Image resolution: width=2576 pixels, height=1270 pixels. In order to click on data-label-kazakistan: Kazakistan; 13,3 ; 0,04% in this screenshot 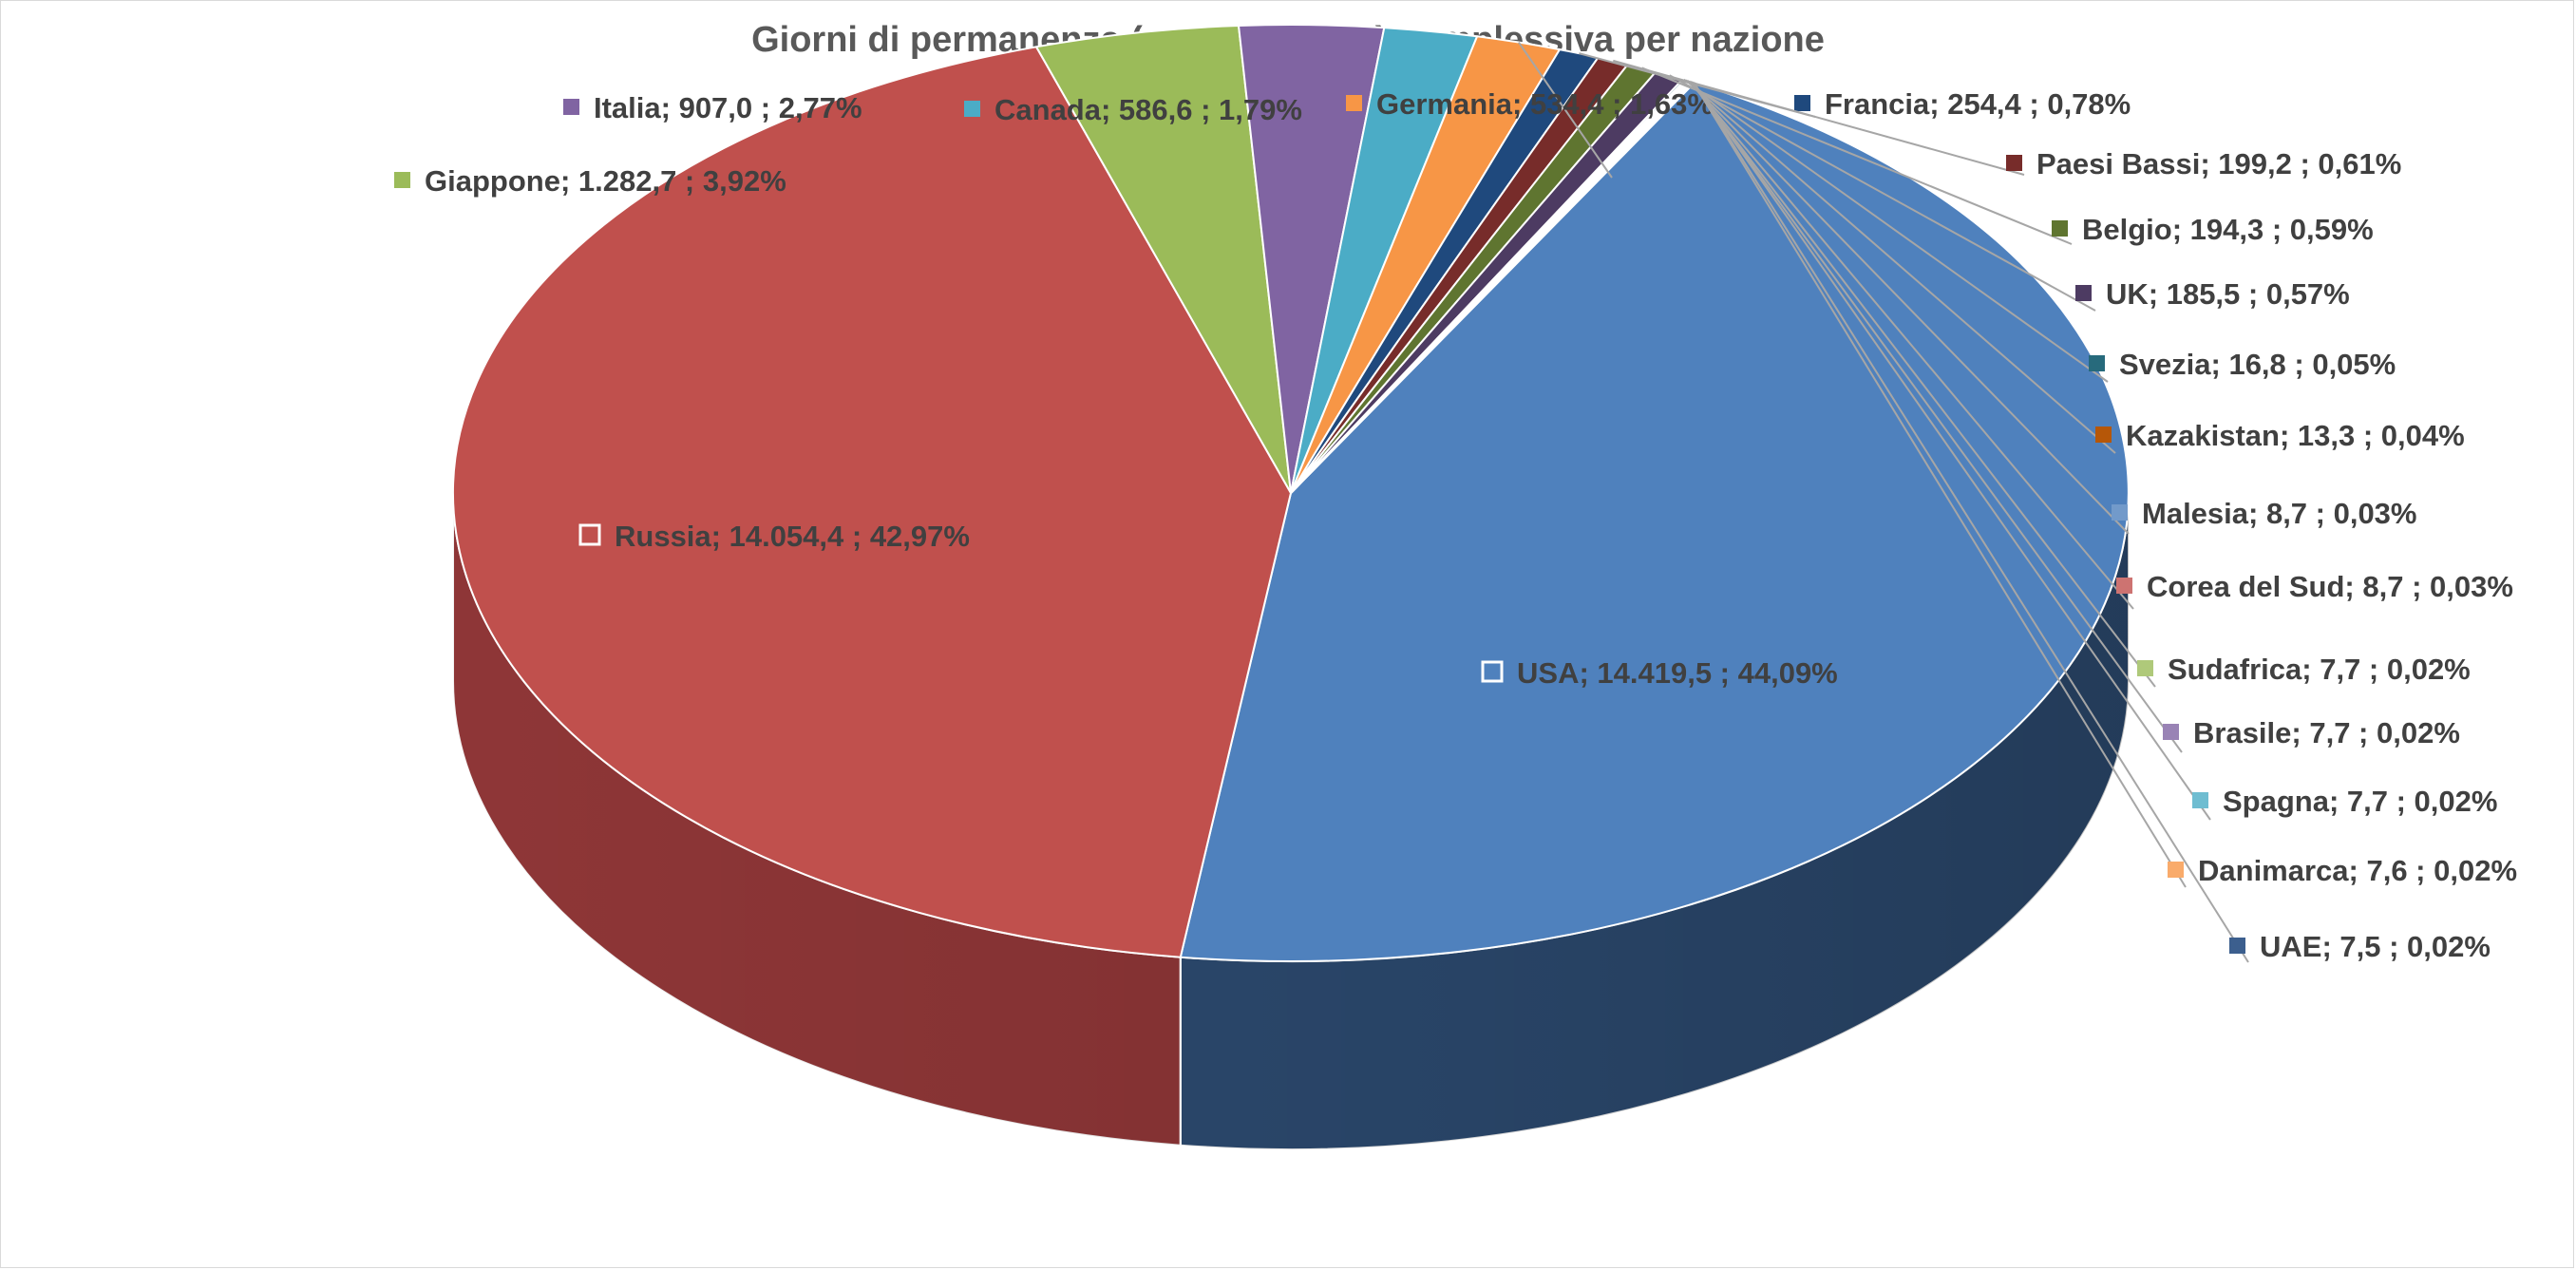, I will do `click(2295, 435)`.